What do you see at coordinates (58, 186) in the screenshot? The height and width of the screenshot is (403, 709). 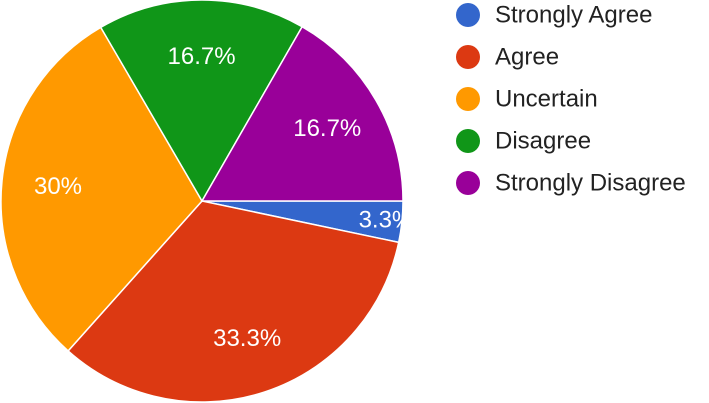 I see `slice-label-uncertain: 30%` at bounding box center [58, 186].